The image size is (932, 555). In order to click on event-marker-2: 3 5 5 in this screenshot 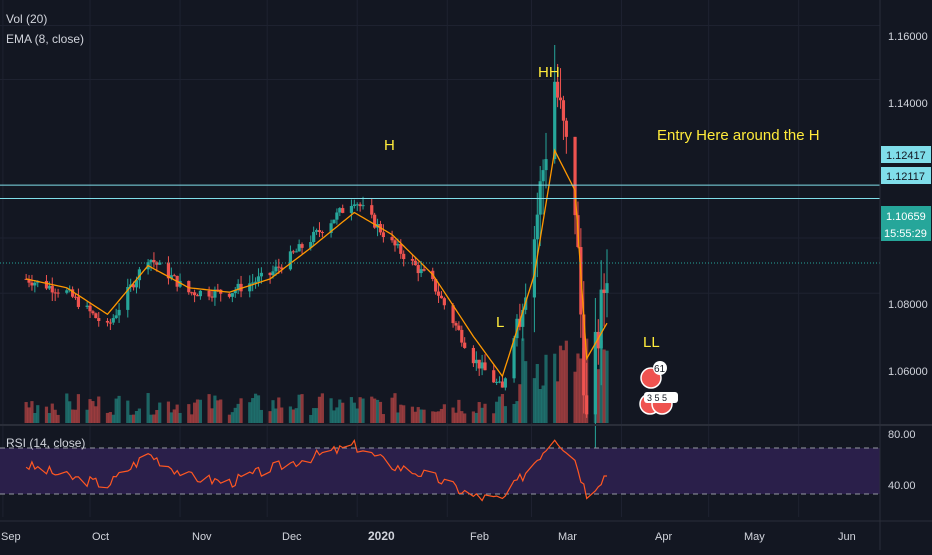, I will do `click(658, 403)`.